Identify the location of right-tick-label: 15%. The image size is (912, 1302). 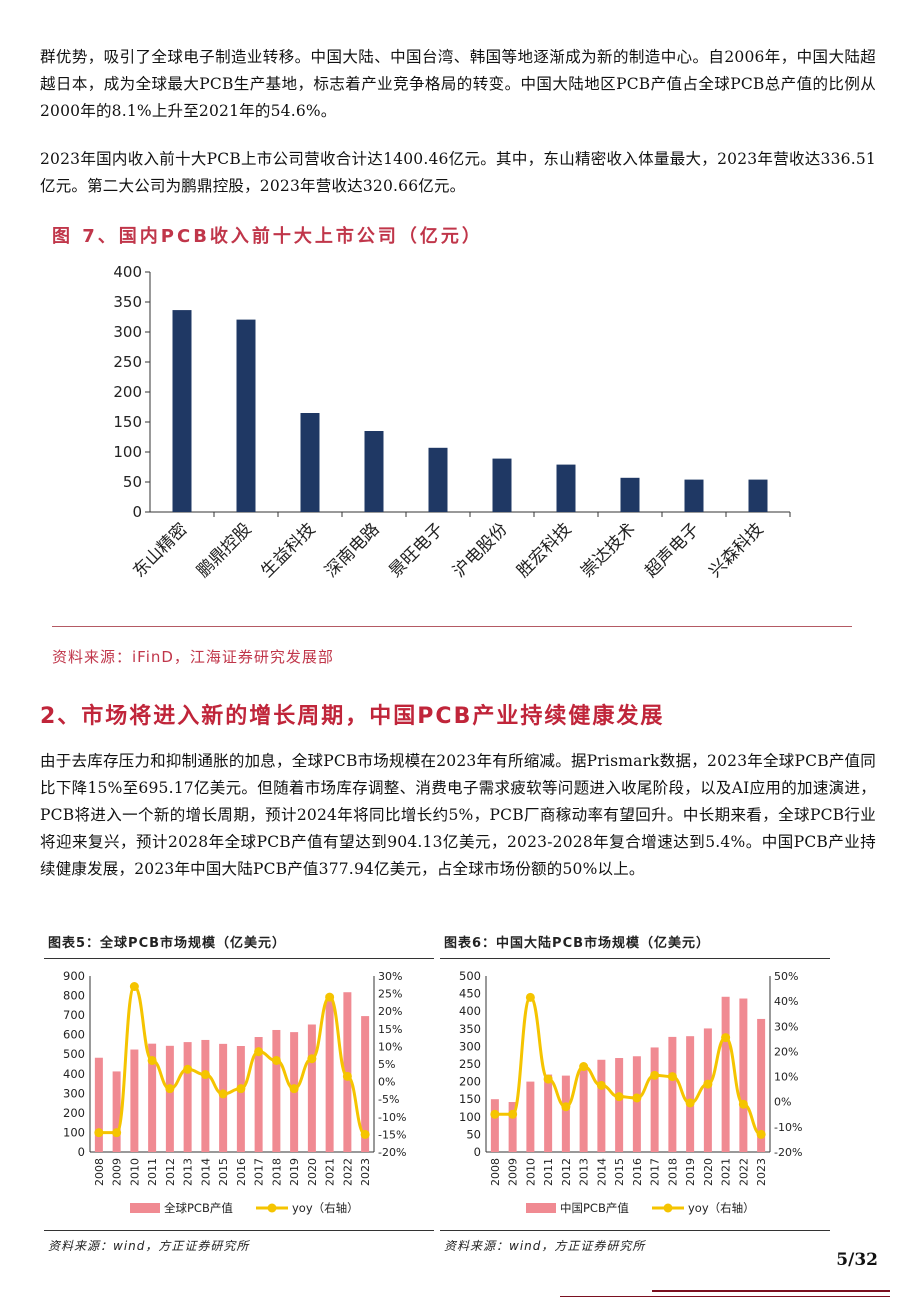
(390, 1029).